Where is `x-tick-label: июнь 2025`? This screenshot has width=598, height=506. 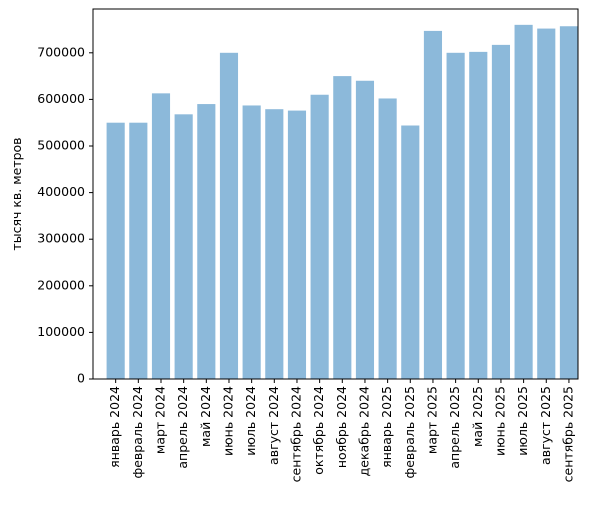
x-tick-label: июнь 2025 is located at coordinates (499, 421).